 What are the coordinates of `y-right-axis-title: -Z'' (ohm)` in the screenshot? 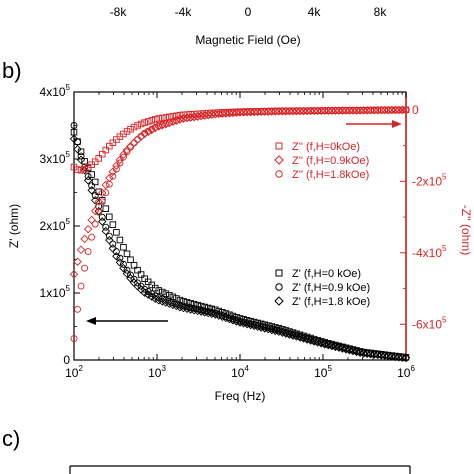 It's located at (466, 230).